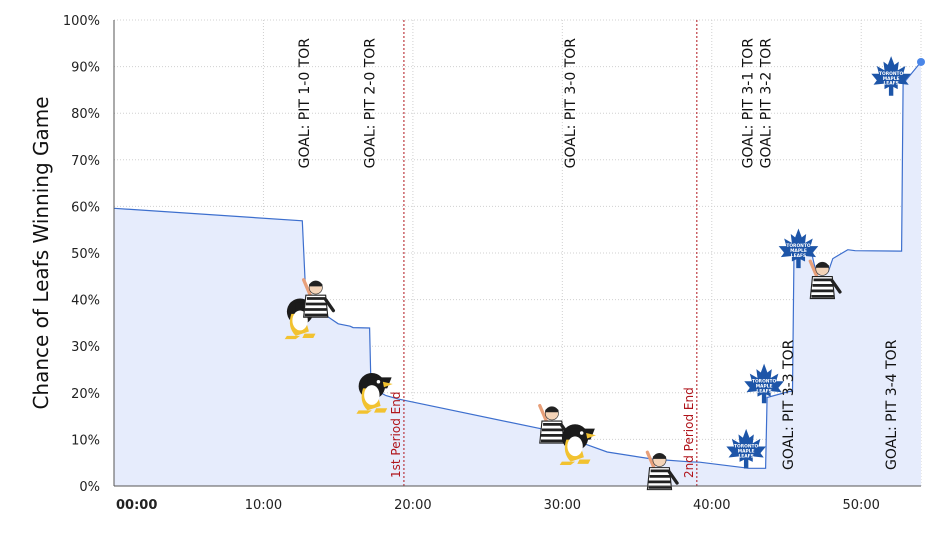 This screenshot has height=535, width=951. What do you see at coordinates (892, 404) in the screenshot?
I see `goal-label: GOAL: PIT 3-4 TOR` at bounding box center [892, 404].